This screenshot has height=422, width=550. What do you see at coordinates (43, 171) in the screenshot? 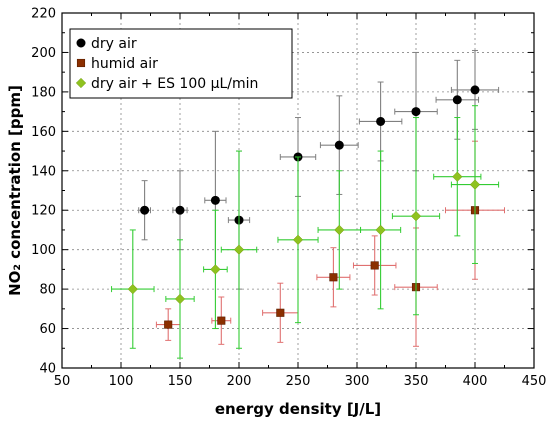
I see `y-tick-label: 140` at bounding box center [43, 171].